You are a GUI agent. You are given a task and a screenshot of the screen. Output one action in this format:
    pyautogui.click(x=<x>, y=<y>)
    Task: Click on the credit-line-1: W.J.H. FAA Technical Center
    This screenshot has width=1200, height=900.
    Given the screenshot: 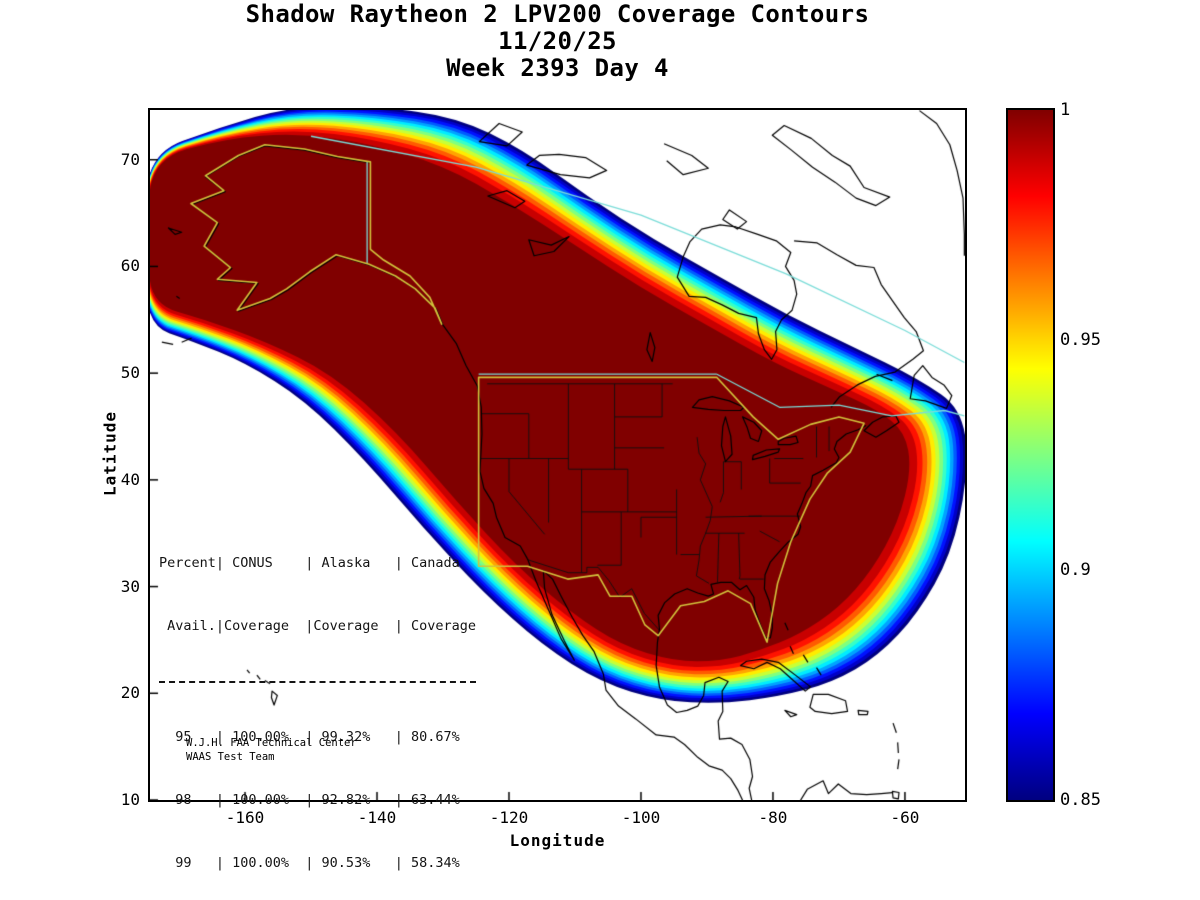 What is the action you would take?
    pyautogui.click(x=271, y=743)
    